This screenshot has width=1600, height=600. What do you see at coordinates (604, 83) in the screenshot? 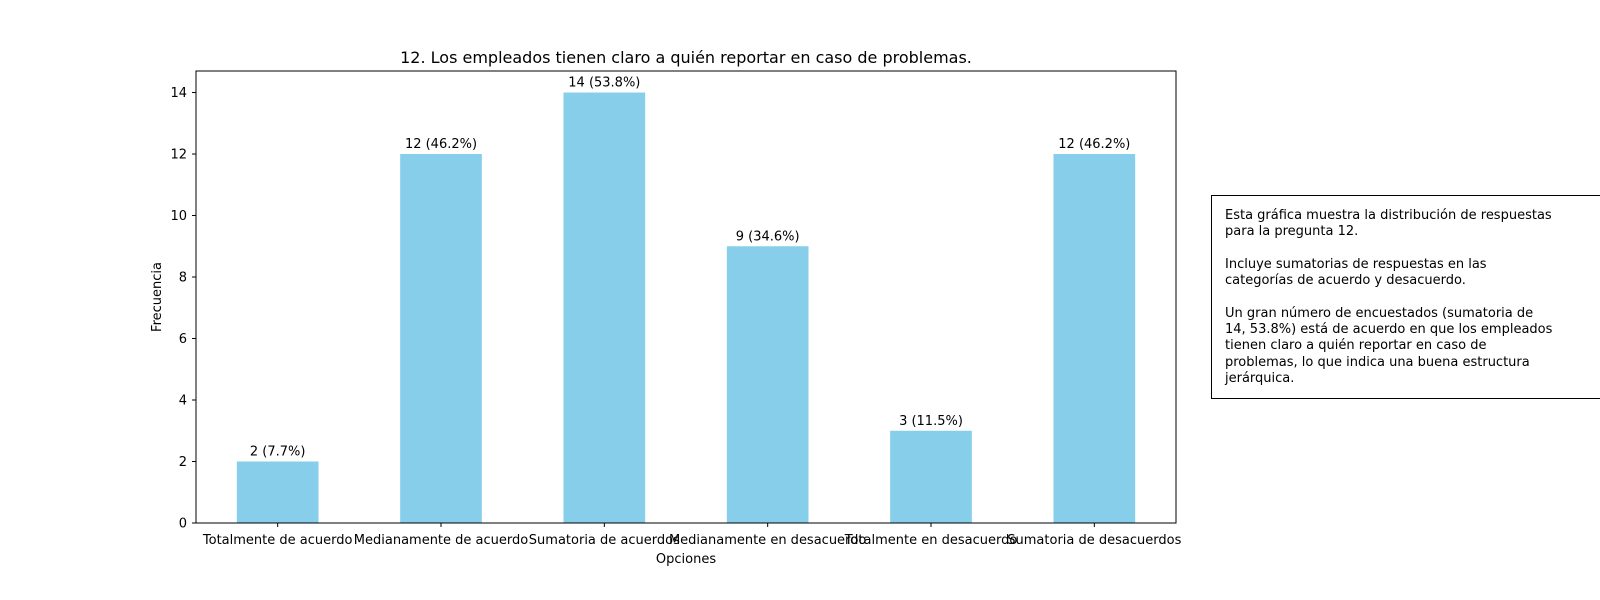
I see `bar-data-label: 14 (53.8%)` at bounding box center [604, 83].